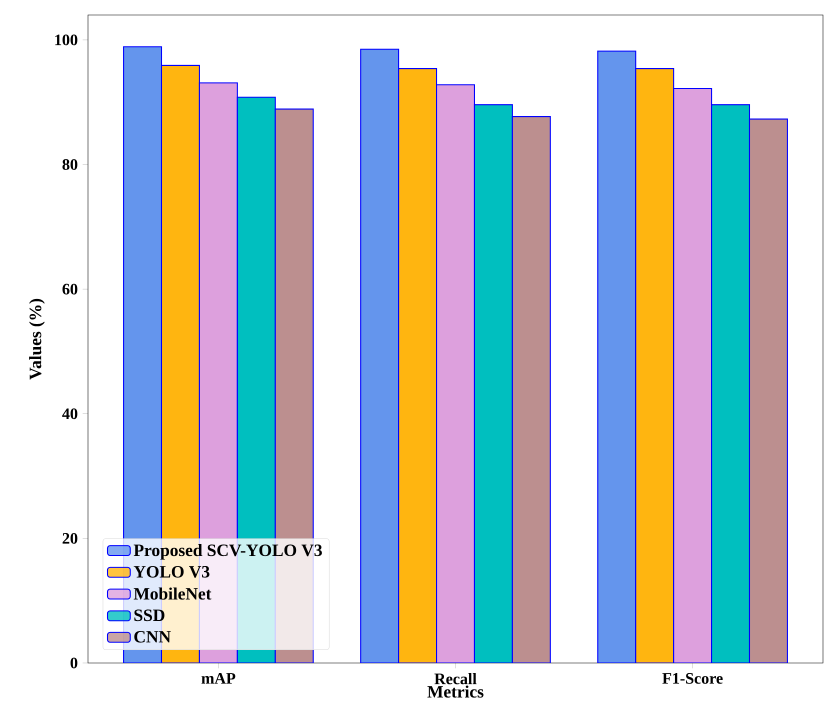  What do you see at coordinates (149, 615) in the screenshot?
I see `legend-label: SSD` at bounding box center [149, 615].